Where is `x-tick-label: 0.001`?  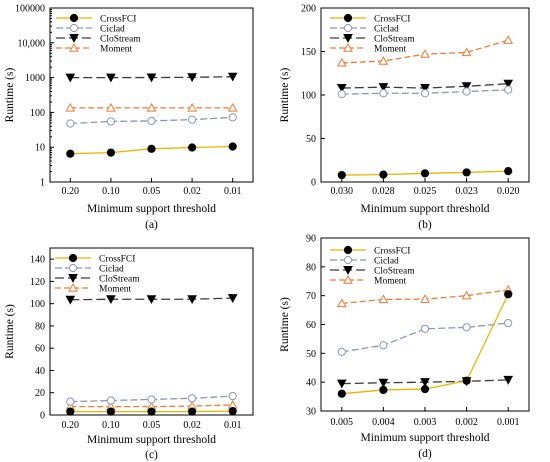
x-tick-label: 0.001 is located at coordinates (508, 422).